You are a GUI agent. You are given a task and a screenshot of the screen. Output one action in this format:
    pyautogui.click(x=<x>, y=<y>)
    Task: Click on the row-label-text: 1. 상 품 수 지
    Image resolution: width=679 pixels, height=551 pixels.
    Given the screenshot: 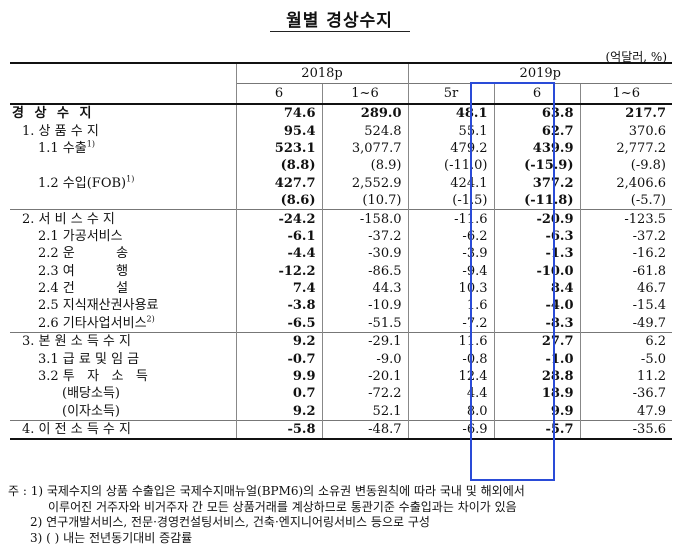 What is the action you would take?
    pyautogui.click(x=60, y=131)
    